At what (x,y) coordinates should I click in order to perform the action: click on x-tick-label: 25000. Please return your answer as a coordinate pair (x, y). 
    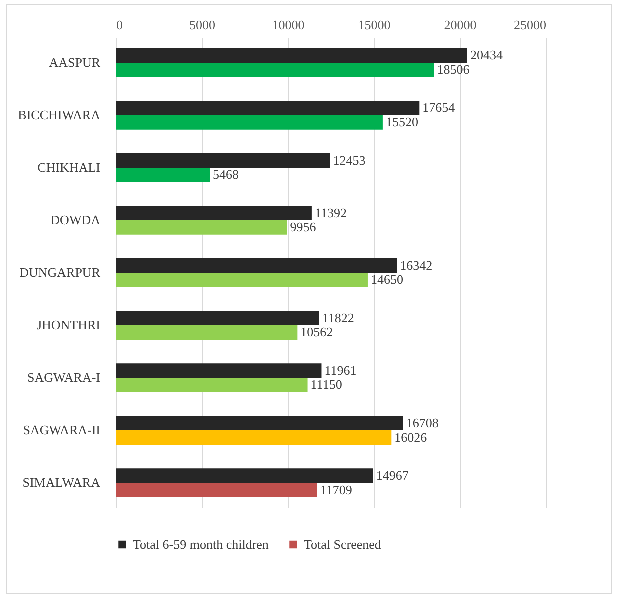
    Looking at the image, I should click on (530, 25).